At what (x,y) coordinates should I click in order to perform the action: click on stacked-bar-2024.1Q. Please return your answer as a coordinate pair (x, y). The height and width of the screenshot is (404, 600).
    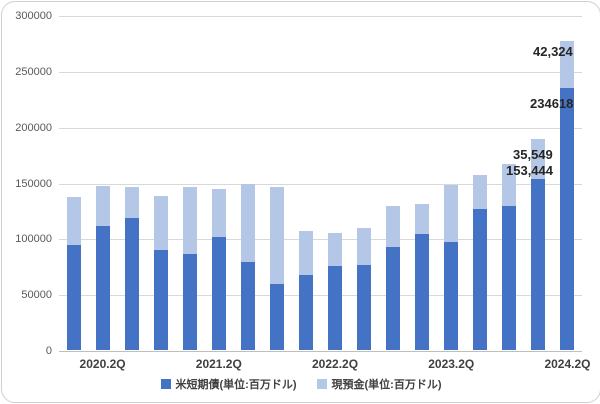
    Looking at the image, I should click on (538, 244).